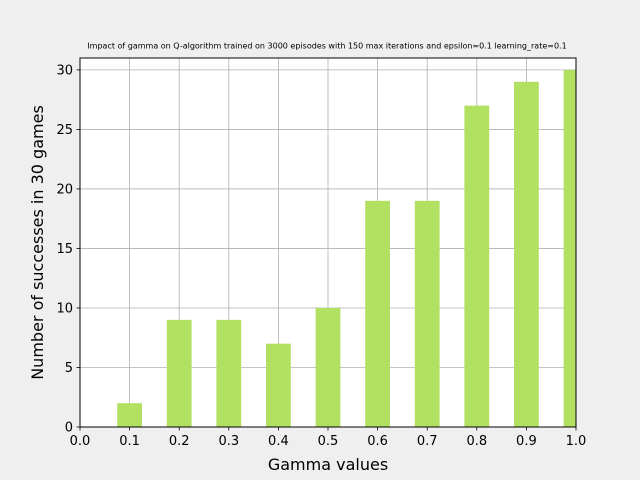 This screenshot has height=480, width=640. Describe the element at coordinates (278, 441) in the screenshot. I see `x-tick-label: 0.4` at that location.